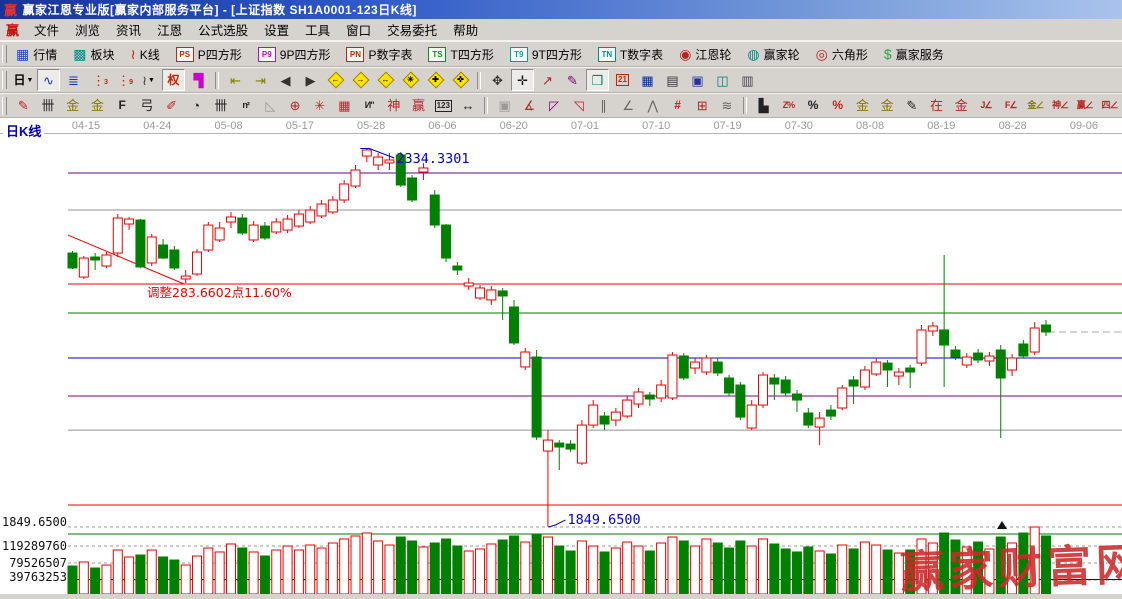  What do you see at coordinates (936, 106) in the screenshot?
I see `zai-lines-button: 在` at bounding box center [936, 106].